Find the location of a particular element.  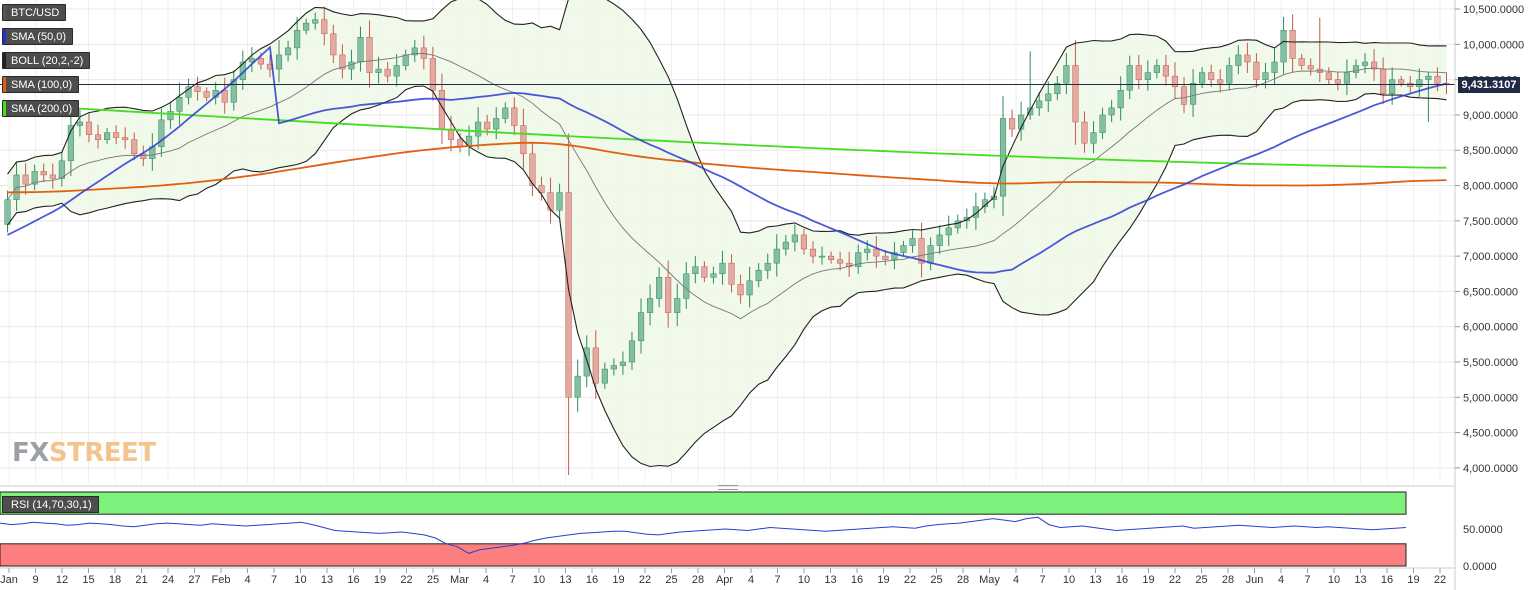

panel-resize-handle is located at coordinates (728, 487).